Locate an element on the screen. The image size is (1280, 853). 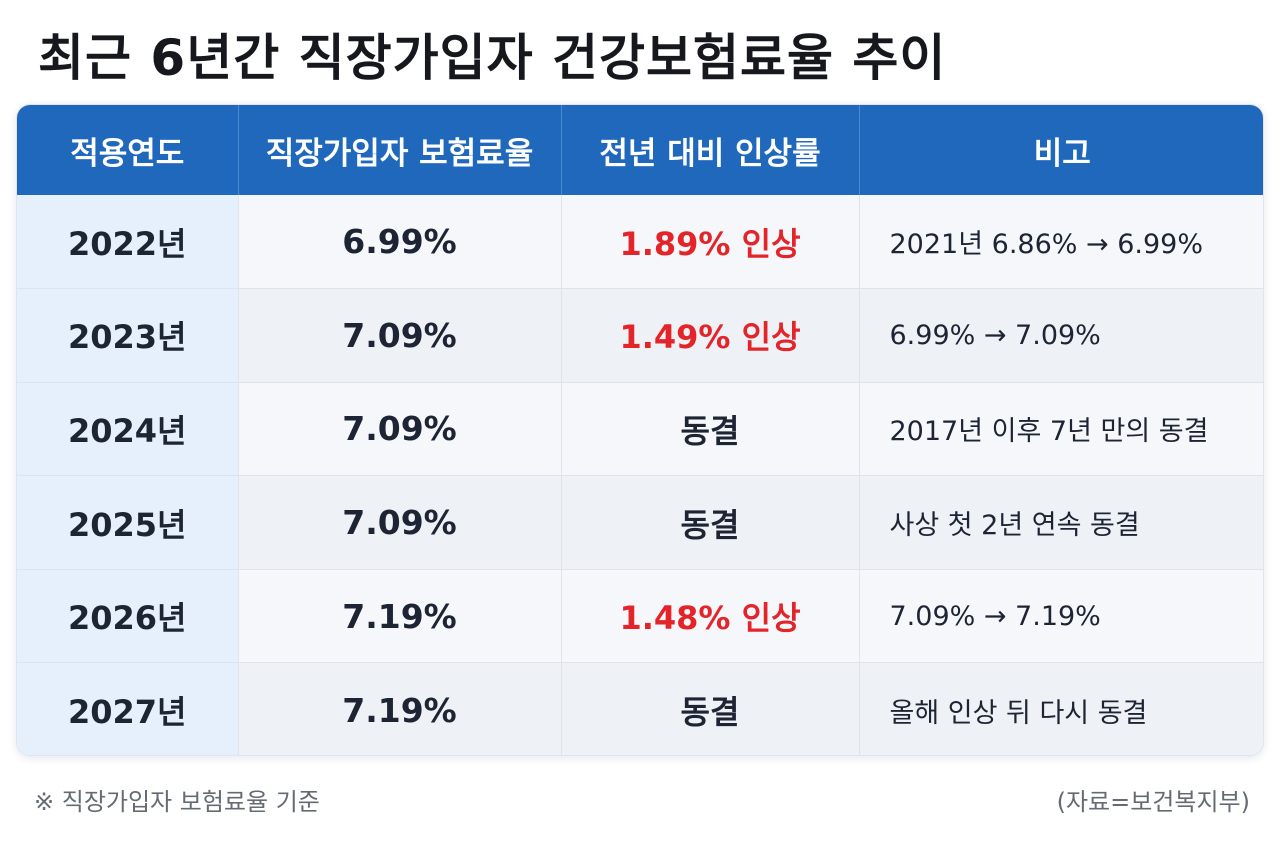
footnote: ※ 직장가입자 보험료율 기준 is located at coordinates (177, 802).